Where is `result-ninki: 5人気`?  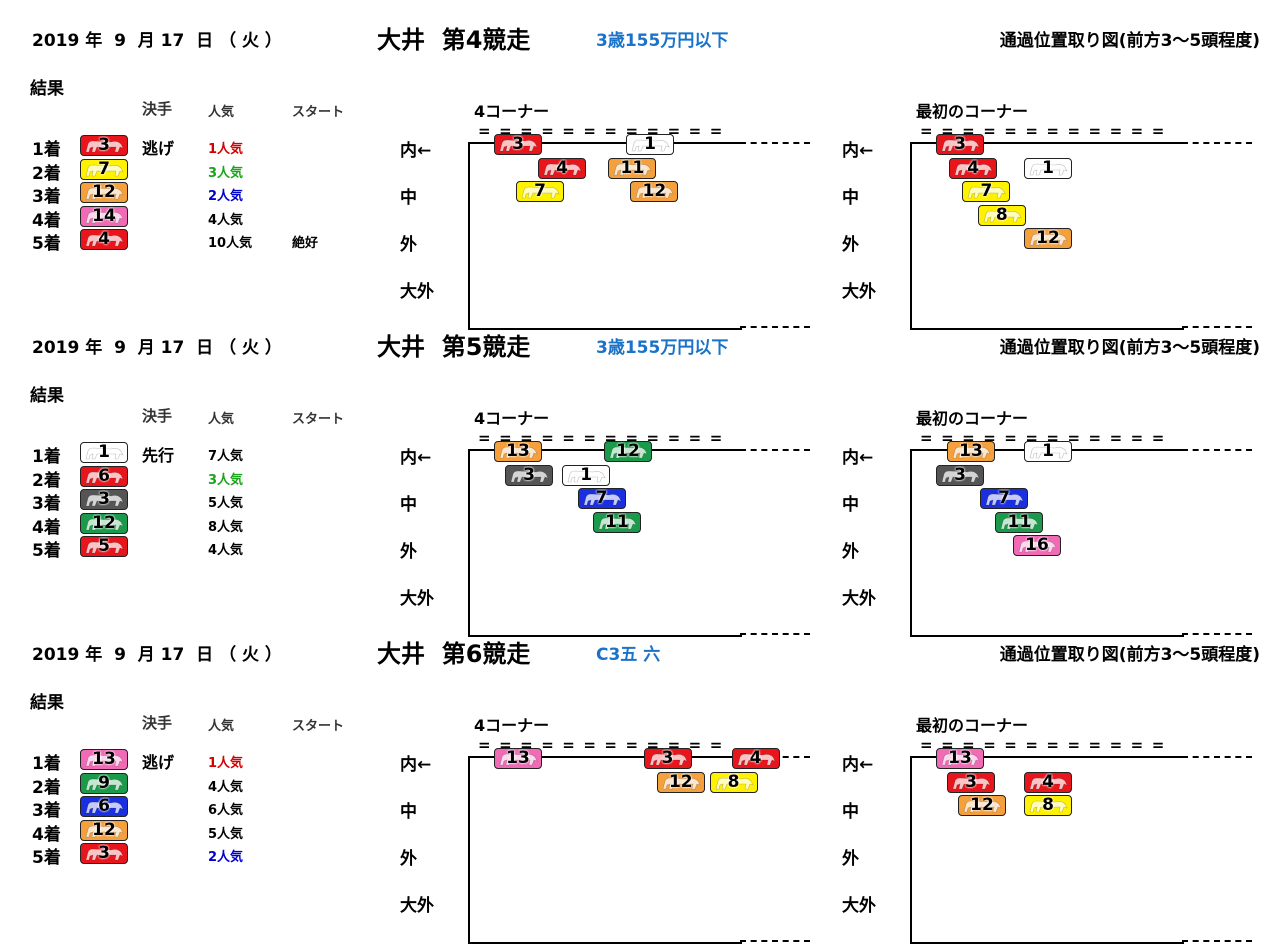 result-ninki: 5人気 is located at coordinates (226, 834).